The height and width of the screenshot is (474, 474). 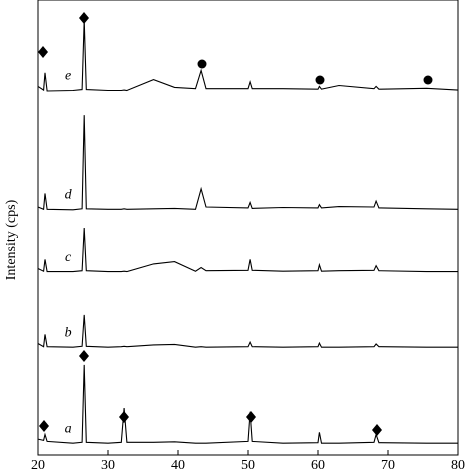 I want to click on legend-label: c, so click(x=68, y=257).